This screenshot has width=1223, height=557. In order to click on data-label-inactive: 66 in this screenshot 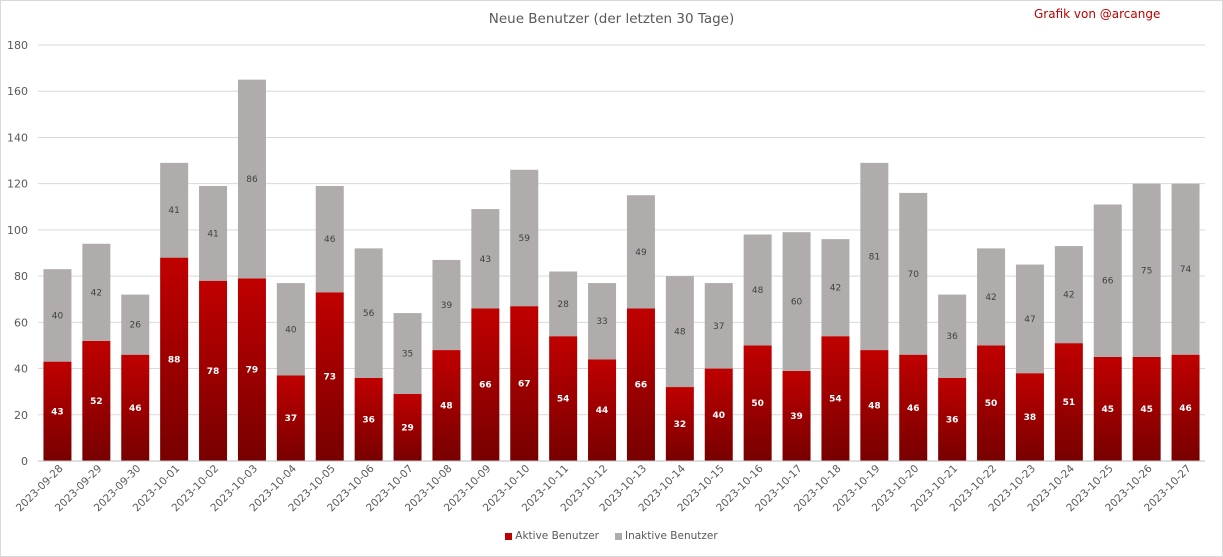, I will do `click(1108, 282)`.